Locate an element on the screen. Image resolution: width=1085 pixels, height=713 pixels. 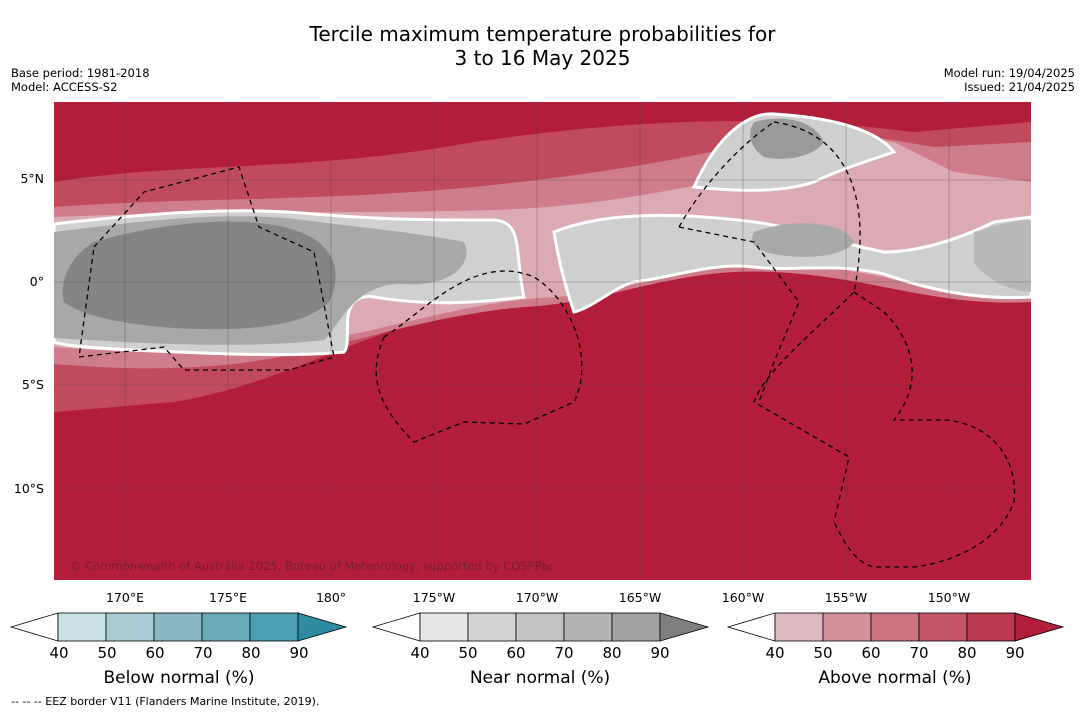
cb2-tick-50: 50 is located at coordinates (823, 653).